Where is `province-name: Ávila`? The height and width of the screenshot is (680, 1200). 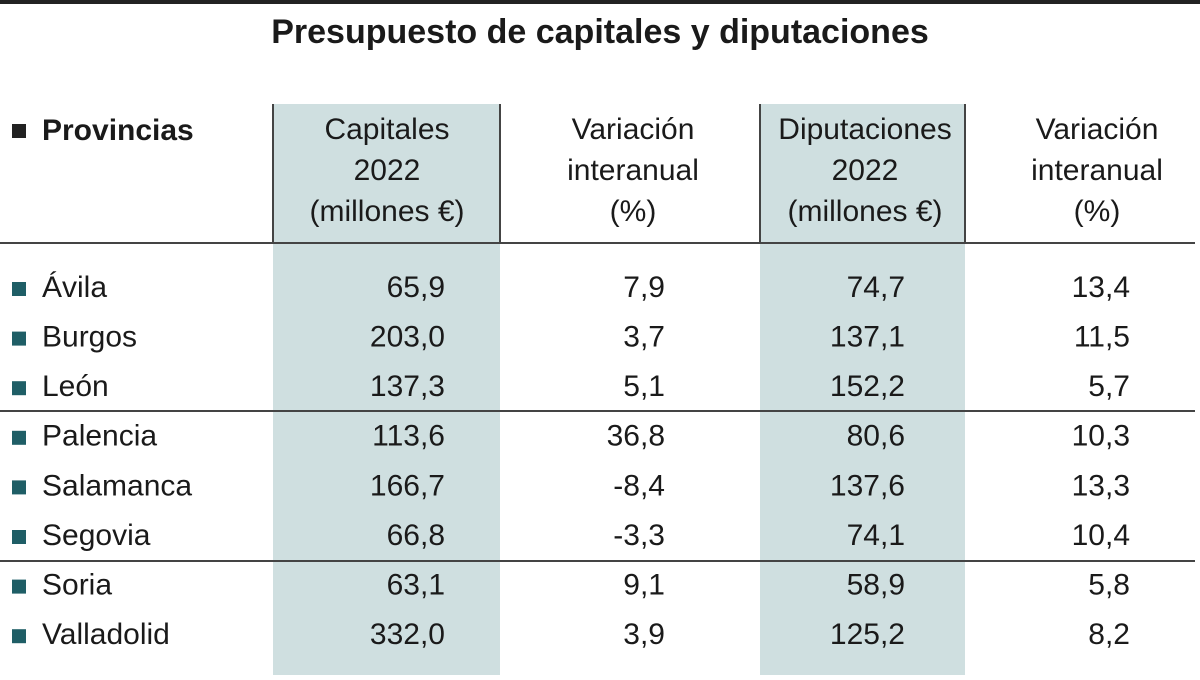 province-name: Ávila is located at coordinates (74, 287).